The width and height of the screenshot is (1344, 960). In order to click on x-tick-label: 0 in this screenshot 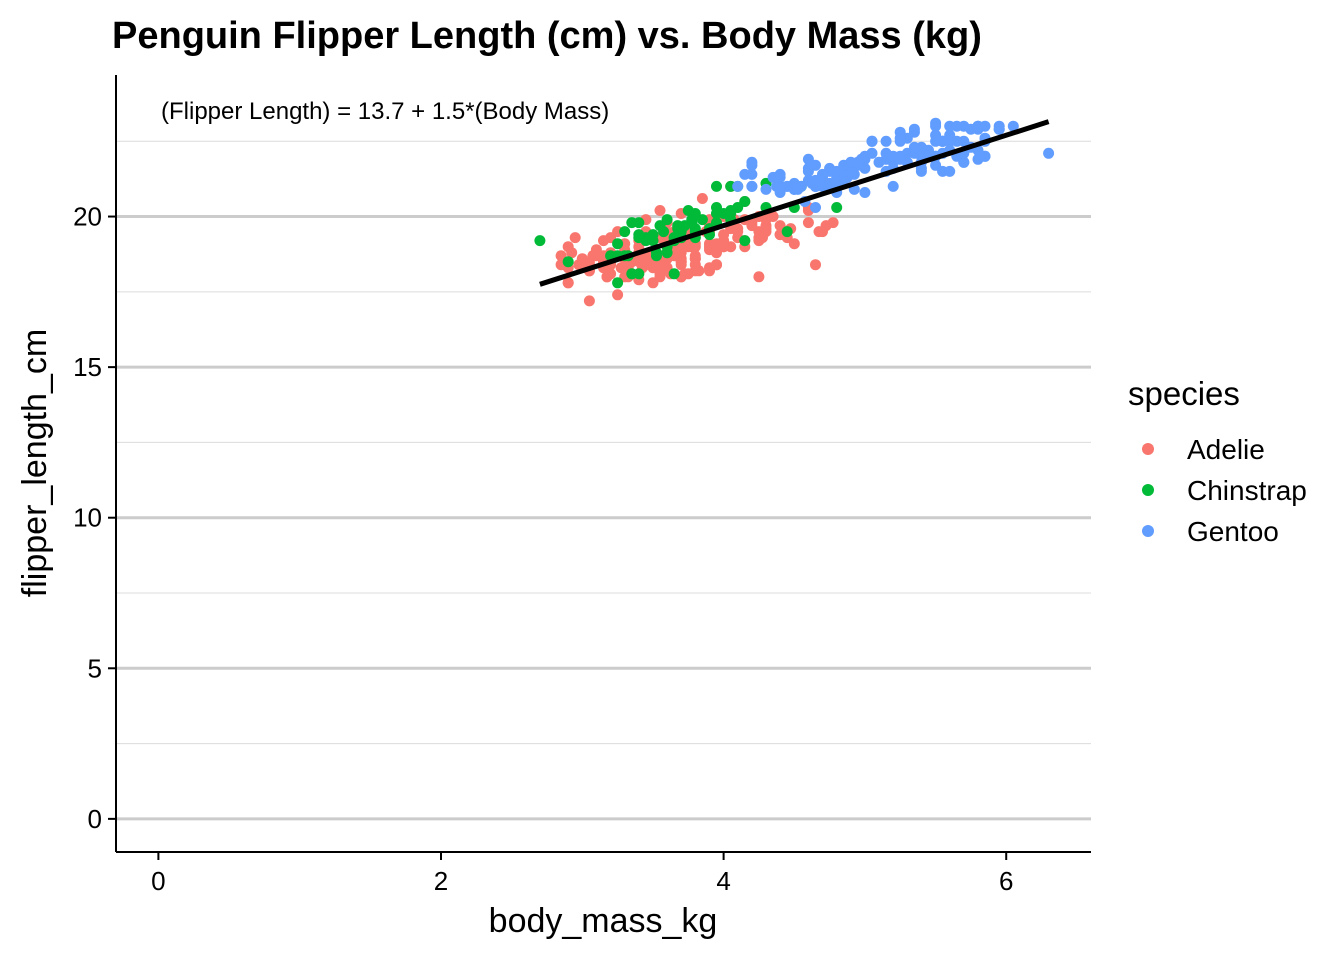, I will do `click(158, 881)`.